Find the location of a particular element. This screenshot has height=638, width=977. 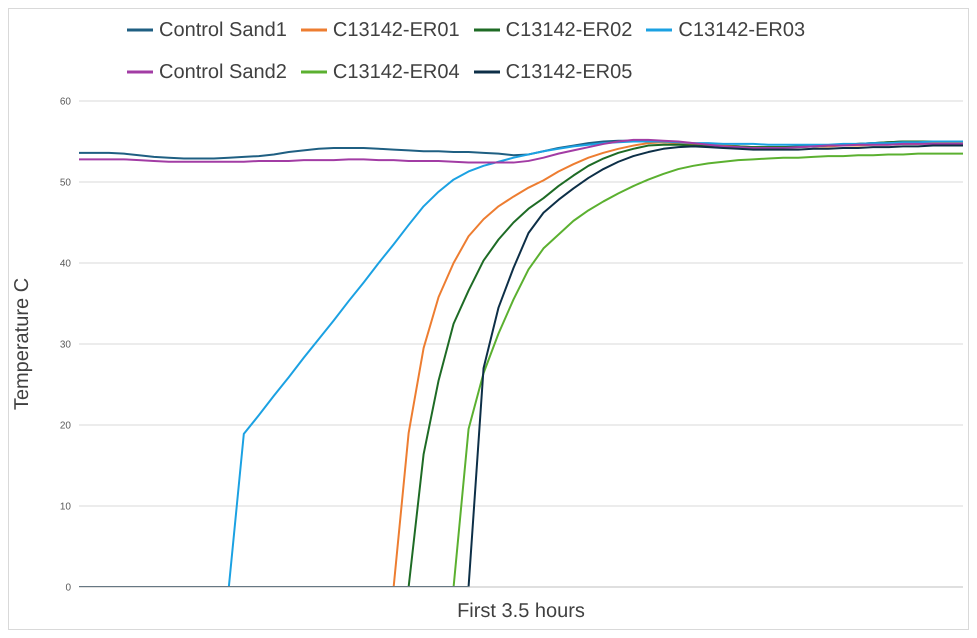

x-axis-title: First 3.5 hours is located at coordinates (521, 611).